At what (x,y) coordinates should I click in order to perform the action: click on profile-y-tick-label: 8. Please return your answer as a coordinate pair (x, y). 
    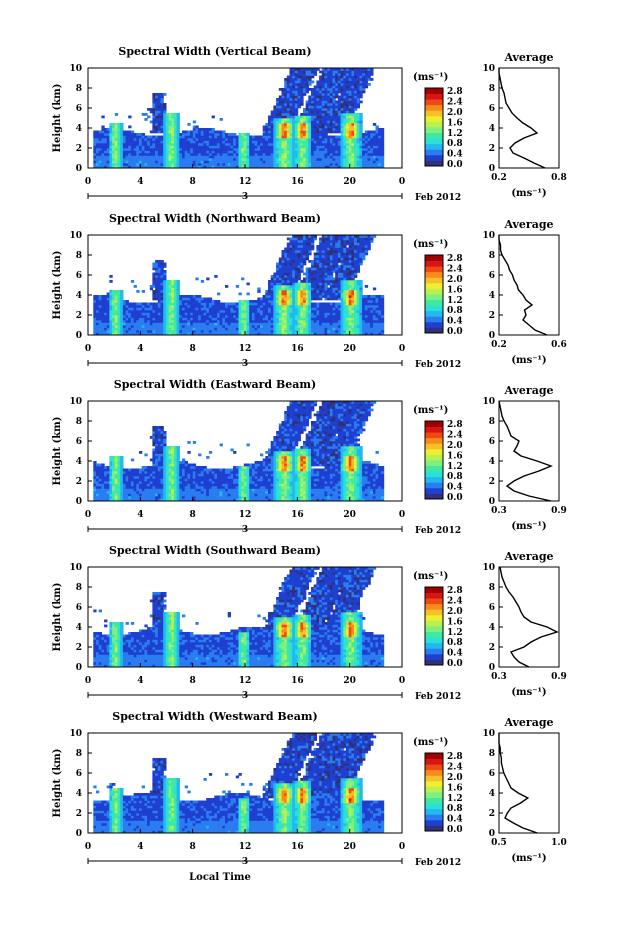
    Looking at the image, I should click on (492, 89).